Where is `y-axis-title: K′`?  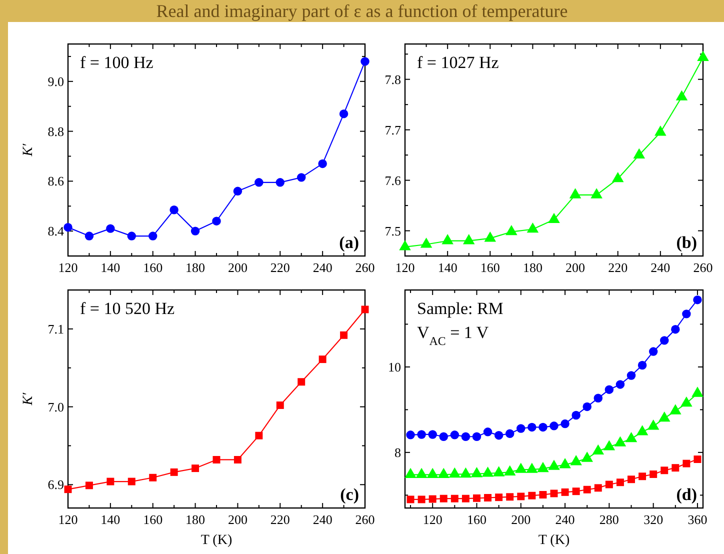 y-axis-title: K′ is located at coordinates (28, 150).